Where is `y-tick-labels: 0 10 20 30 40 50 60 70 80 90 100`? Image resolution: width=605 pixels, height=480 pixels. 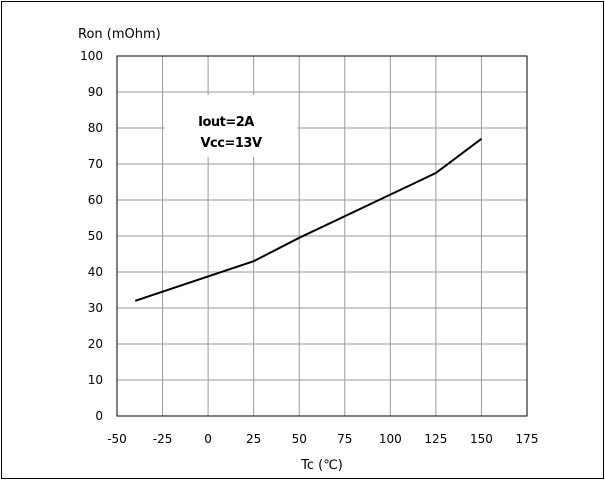
y-tick-labels: 0 10 20 30 40 50 60 70 80 90 100 is located at coordinates (91, 236).